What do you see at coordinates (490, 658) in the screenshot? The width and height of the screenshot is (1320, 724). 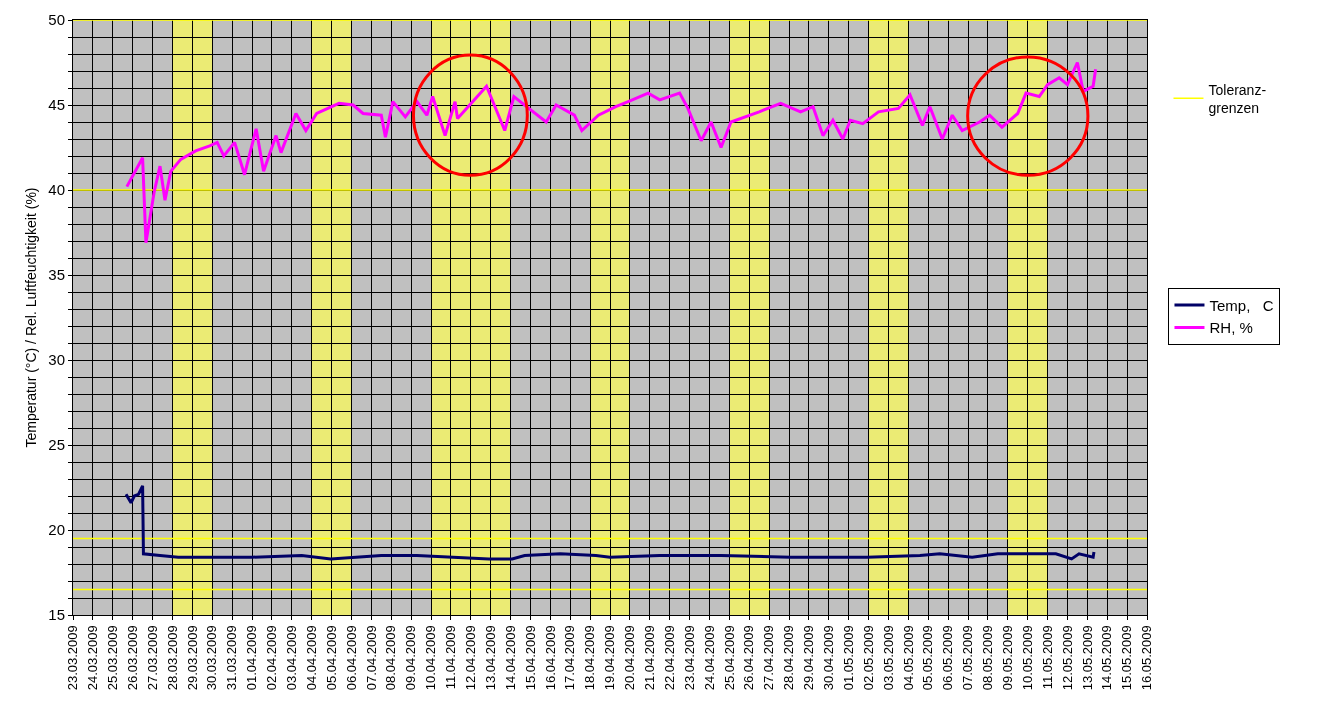 I see `x-tick-label: 13.04.2009` at bounding box center [490, 658].